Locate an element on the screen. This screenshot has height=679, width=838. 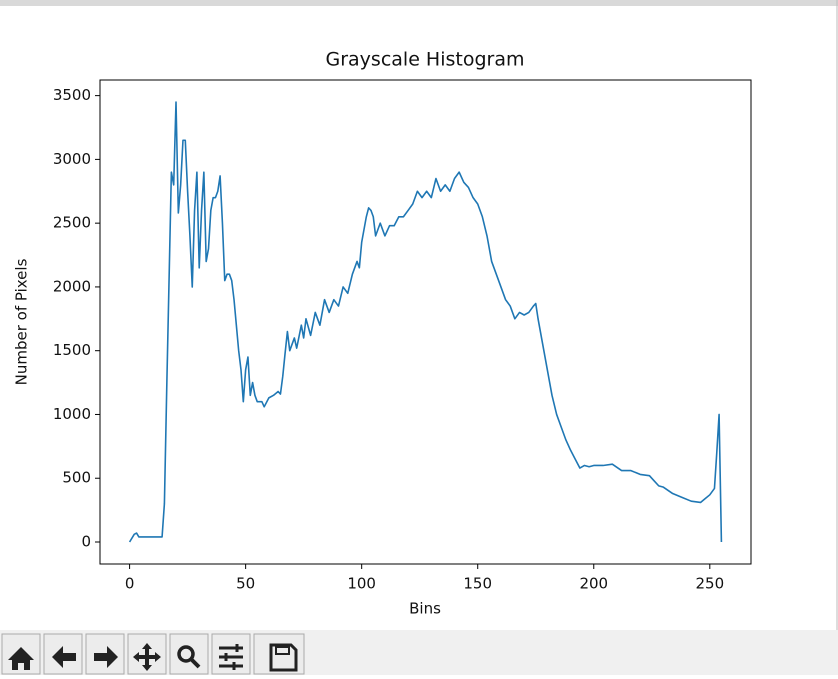
toolbar-buttons is located at coordinates (153, 654).